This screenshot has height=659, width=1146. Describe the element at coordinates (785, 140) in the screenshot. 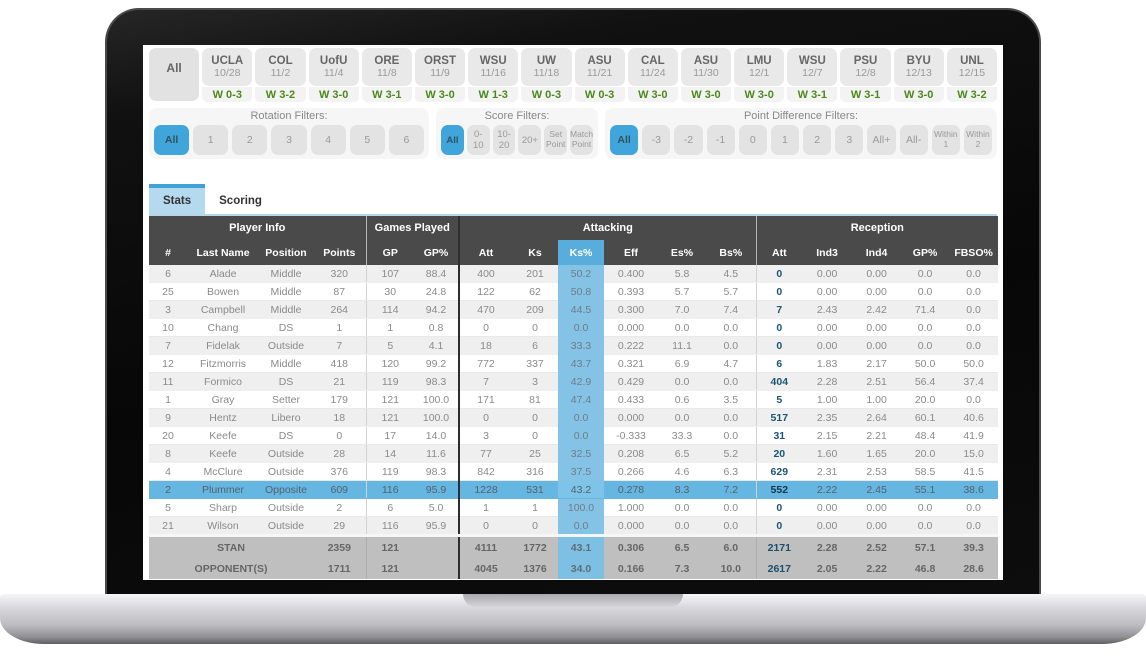

I see `point-difference-filter-1: 1` at that location.